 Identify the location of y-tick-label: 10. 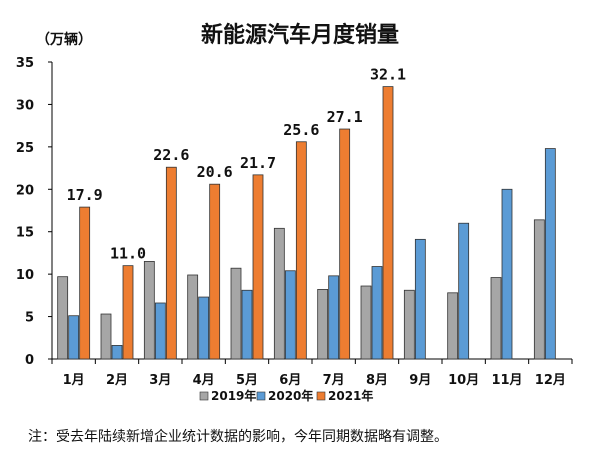
(25, 275).